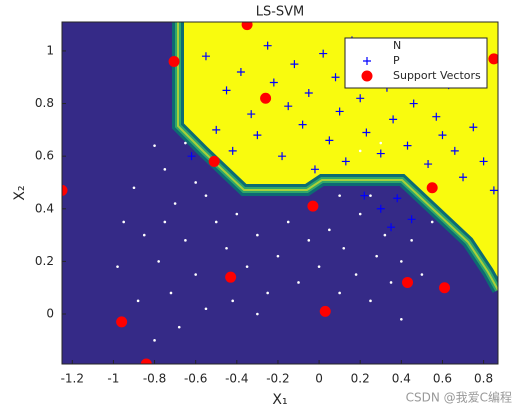  Describe the element at coordinates (483, 379) in the screenshot. I see `x-tick-label: 0.8` at that location.